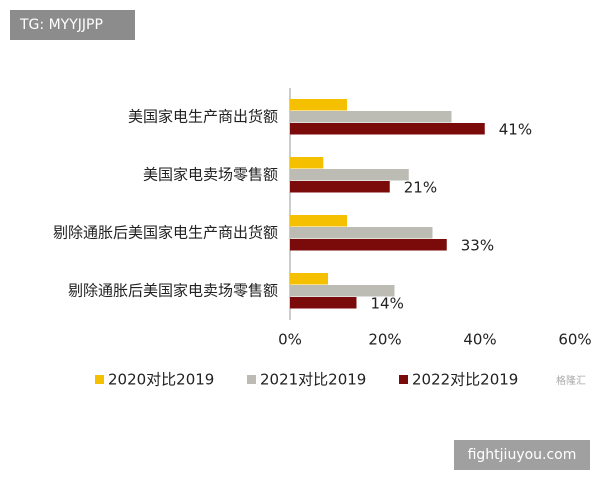 This screenshot has width=600, height=480. What do you see at coordinates (313, 380) in the screenshot?
I see `legend-label: 2021对比2019` at bounding box center [313, 380].